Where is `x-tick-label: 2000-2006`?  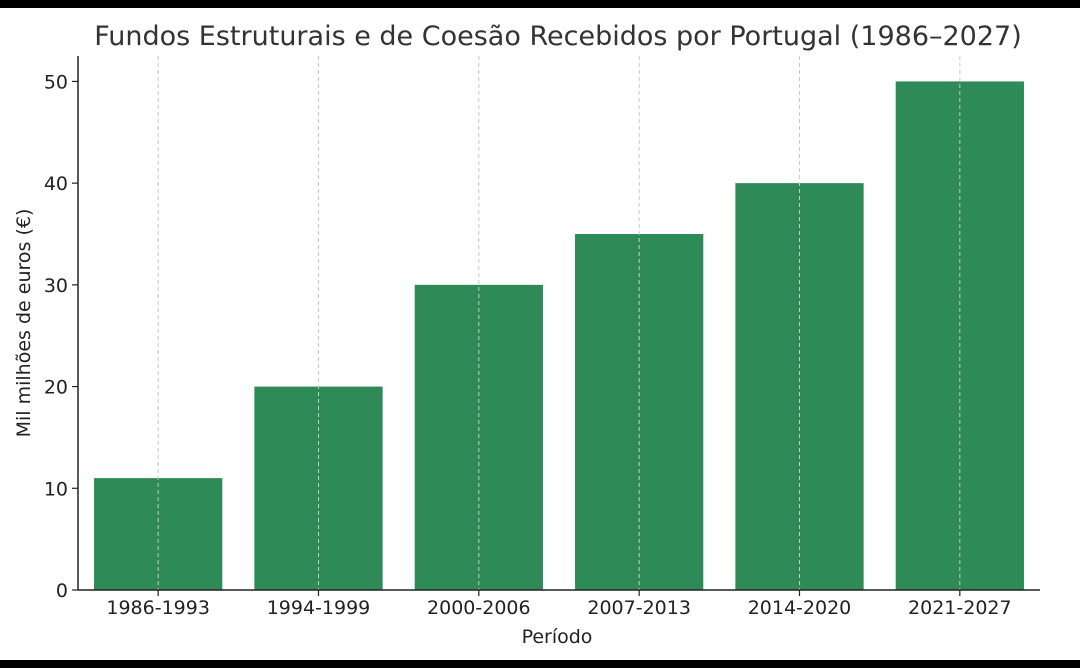 x-tick-label: 2000-2006 is located at coordinates (479, 608).